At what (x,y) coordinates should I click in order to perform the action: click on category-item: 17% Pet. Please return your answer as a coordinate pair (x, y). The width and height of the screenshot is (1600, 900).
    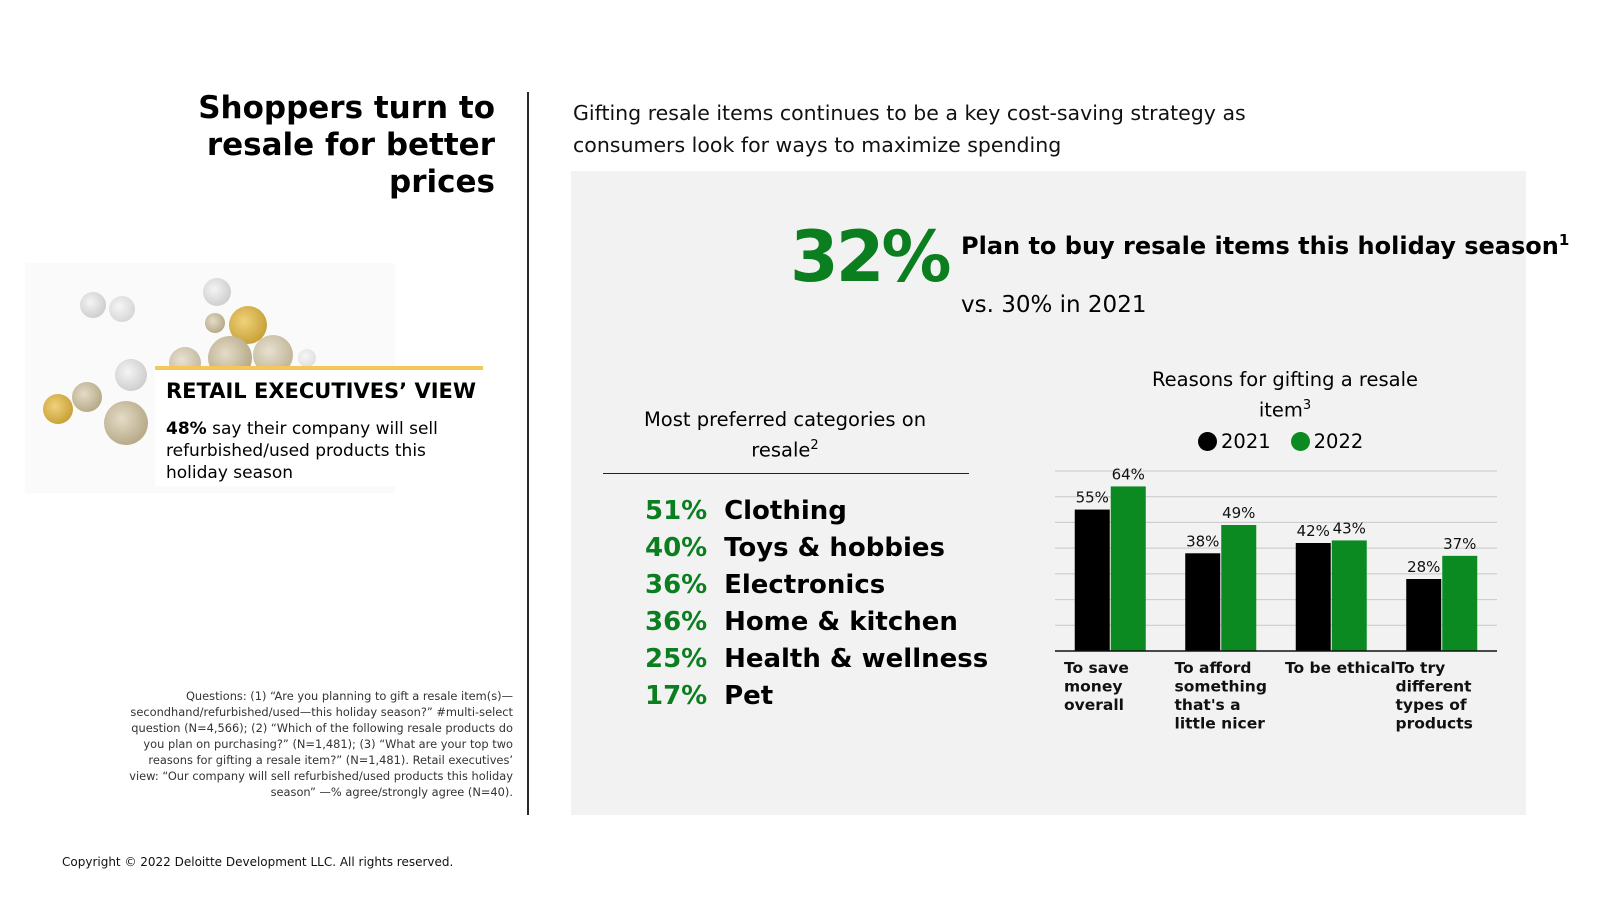
    Looking at the image, I should click on (816, 696).